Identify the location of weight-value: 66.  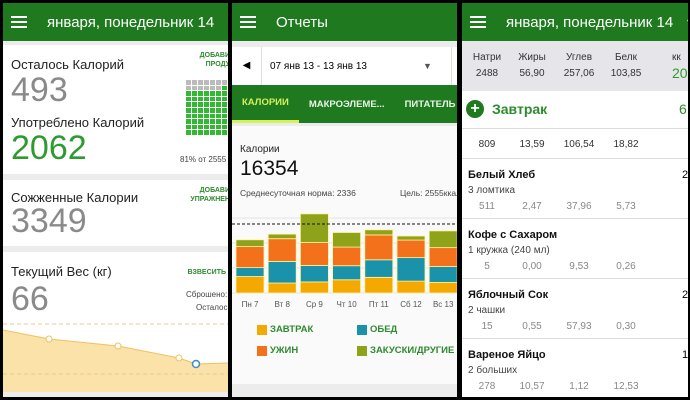
(30, 299).